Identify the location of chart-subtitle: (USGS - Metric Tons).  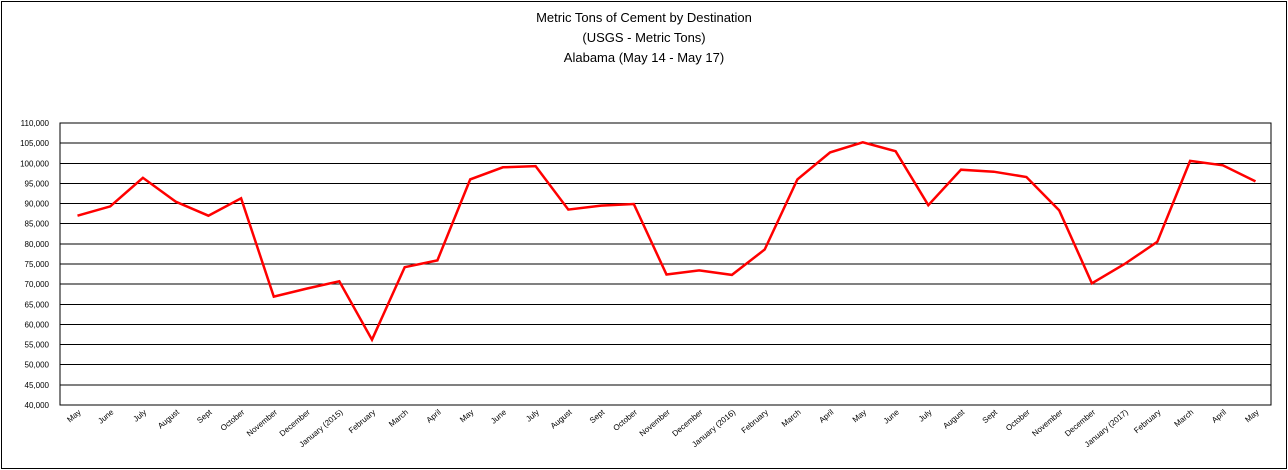
(644, 37).